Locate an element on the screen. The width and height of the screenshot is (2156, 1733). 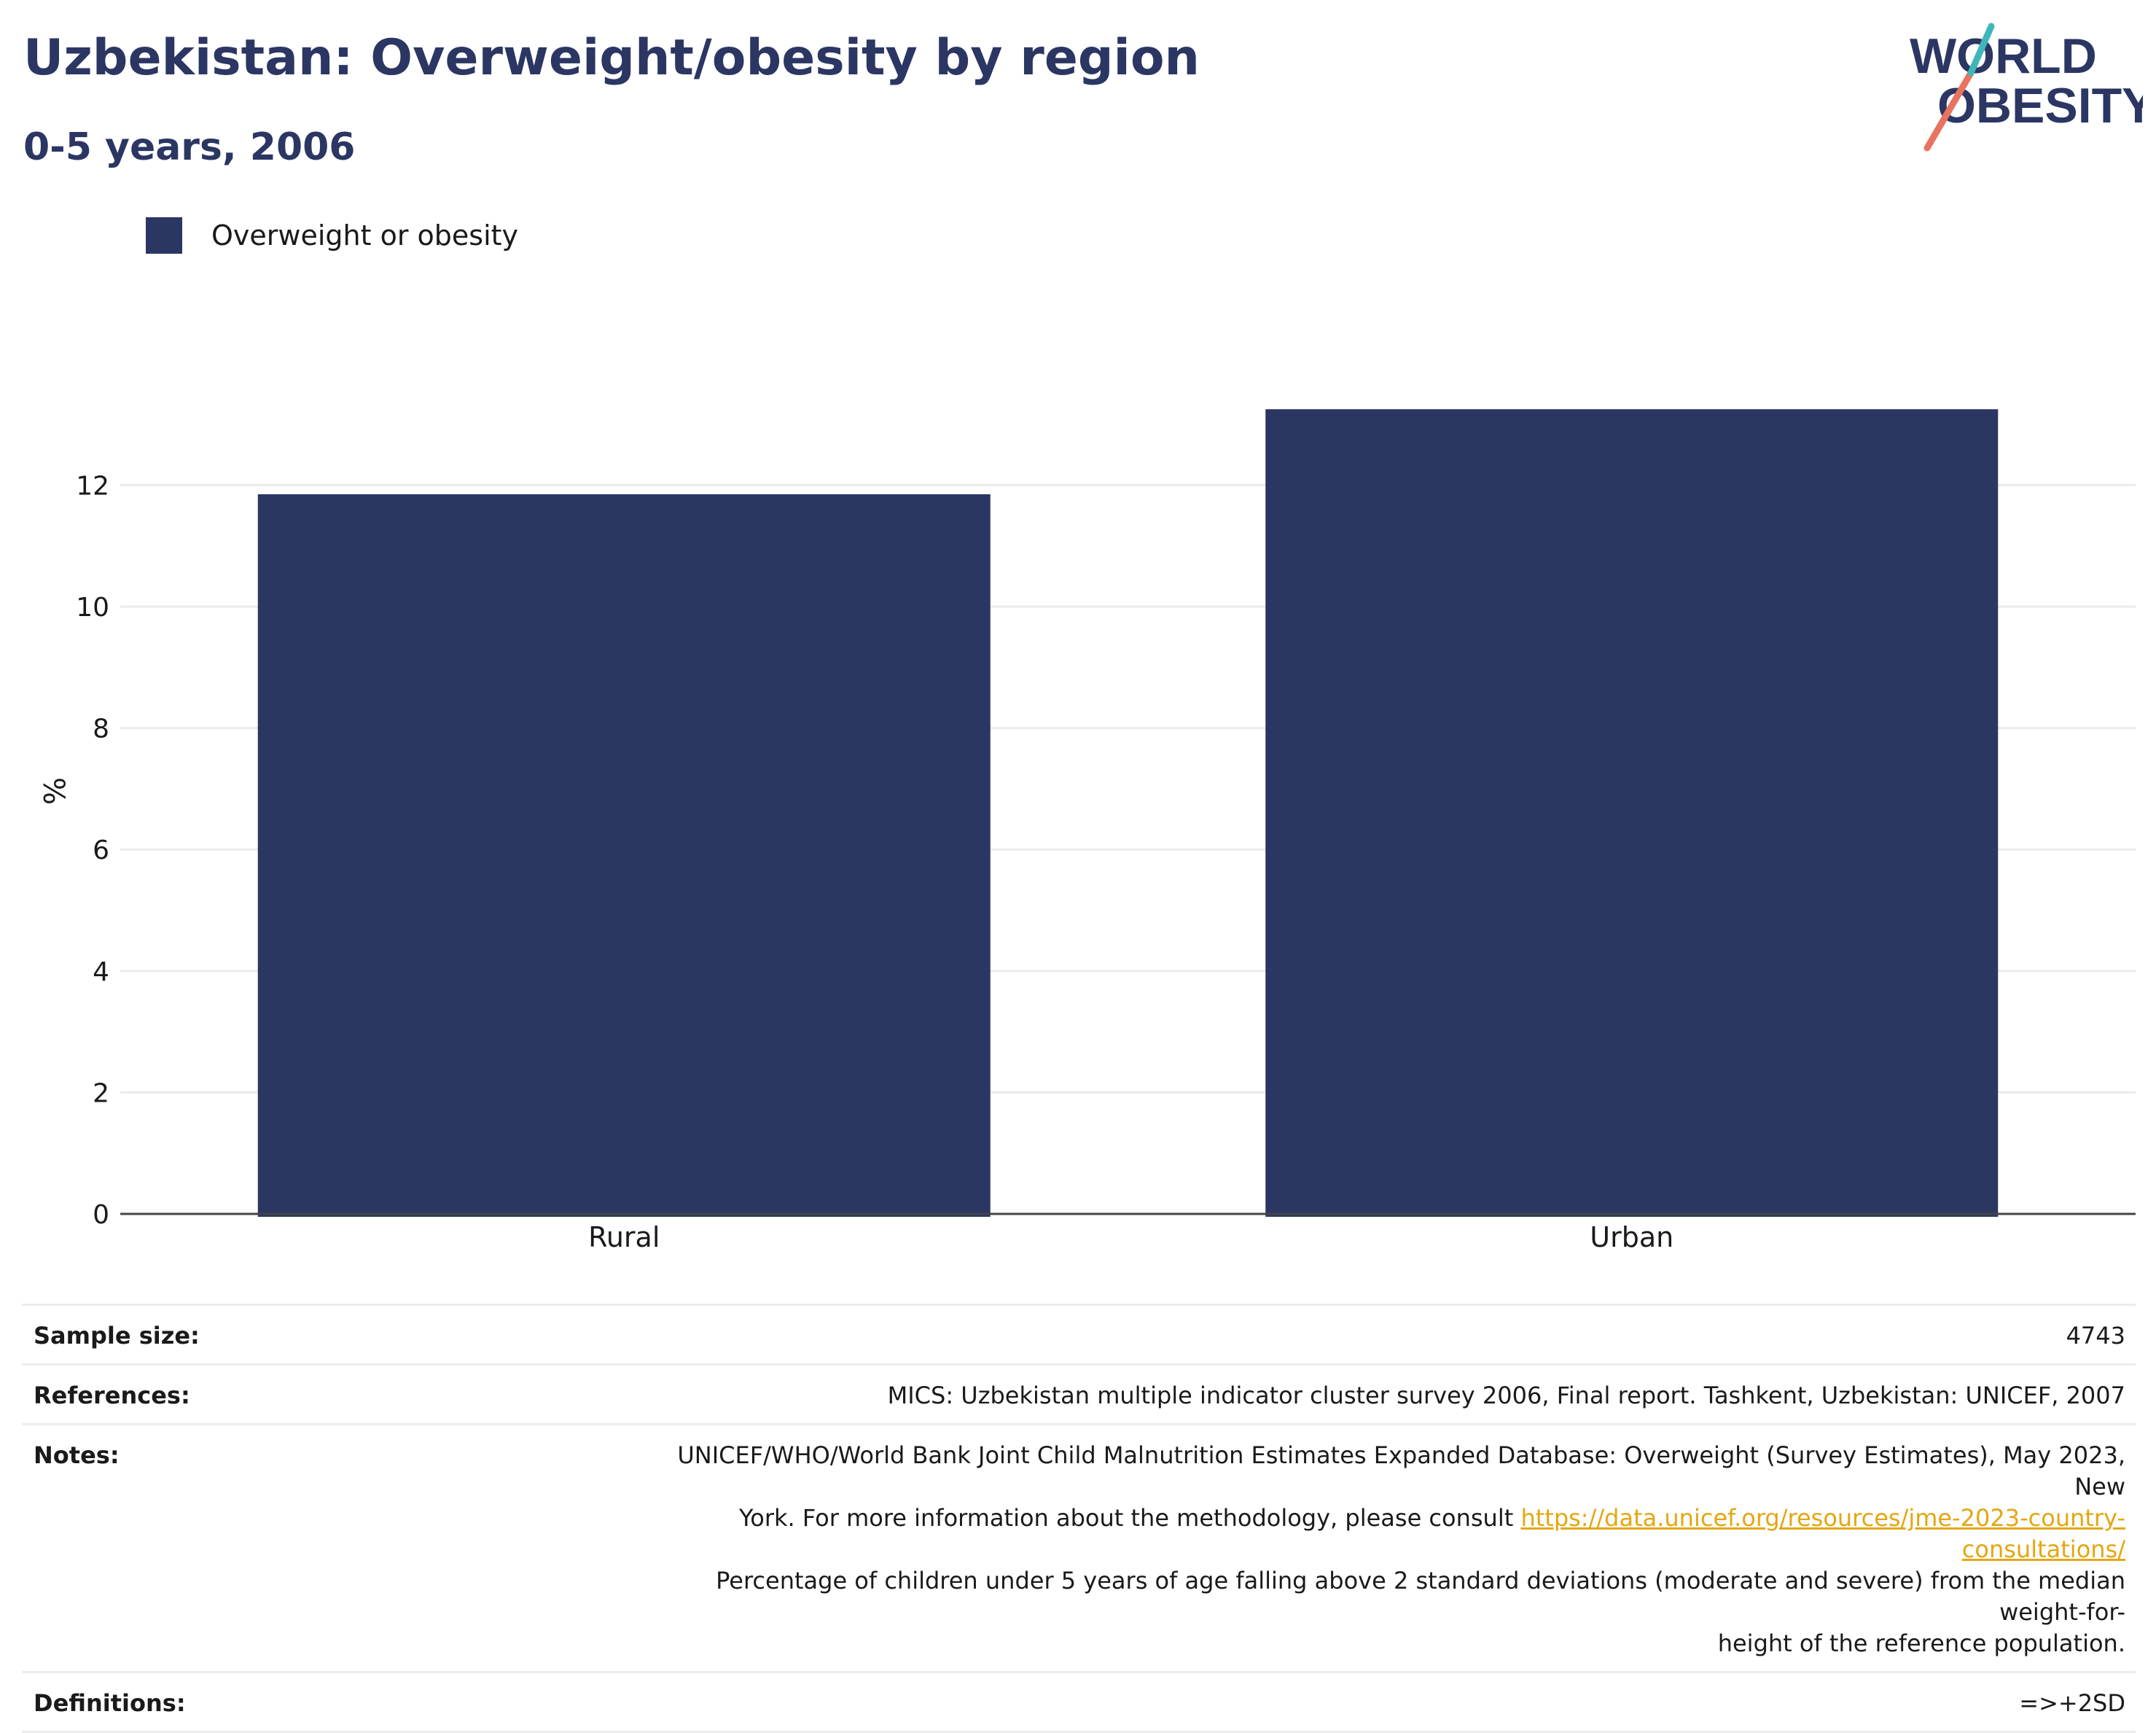
logo-line2: OBESITY is located at coordinates (2040, 105).